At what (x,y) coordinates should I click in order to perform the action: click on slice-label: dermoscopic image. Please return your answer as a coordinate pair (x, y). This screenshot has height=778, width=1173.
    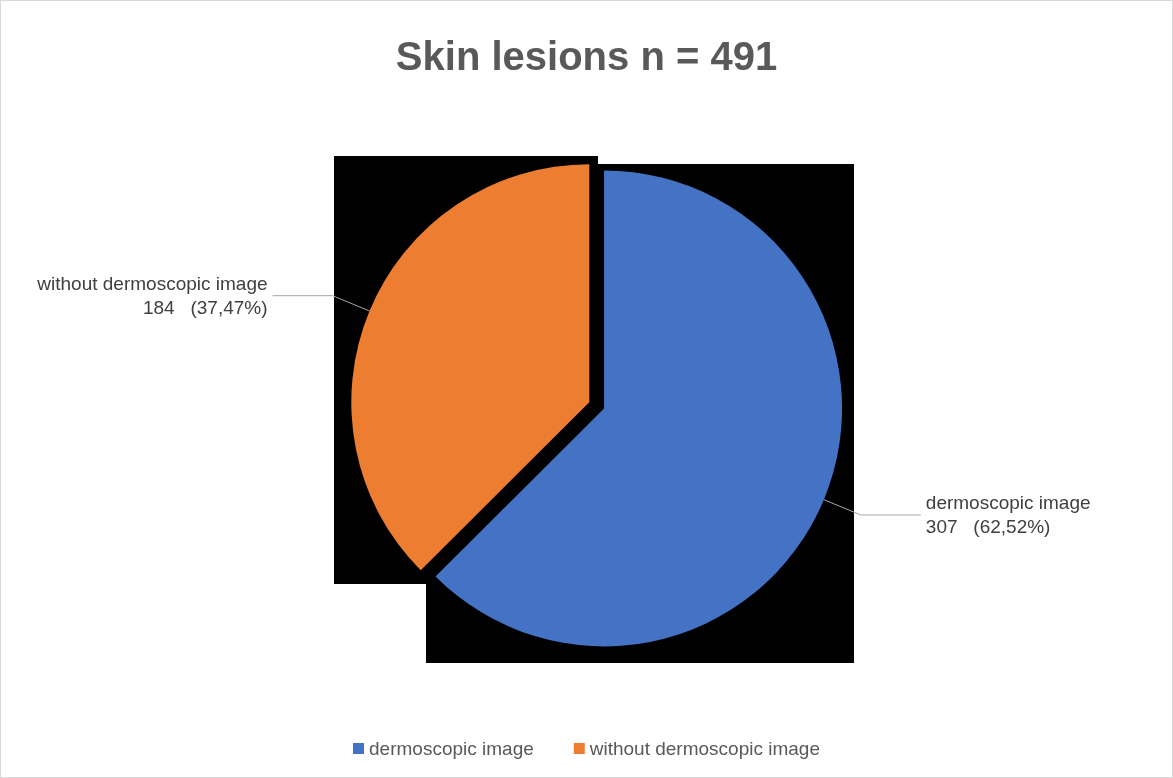
    Looking at the image, I should click on (1008, 503).